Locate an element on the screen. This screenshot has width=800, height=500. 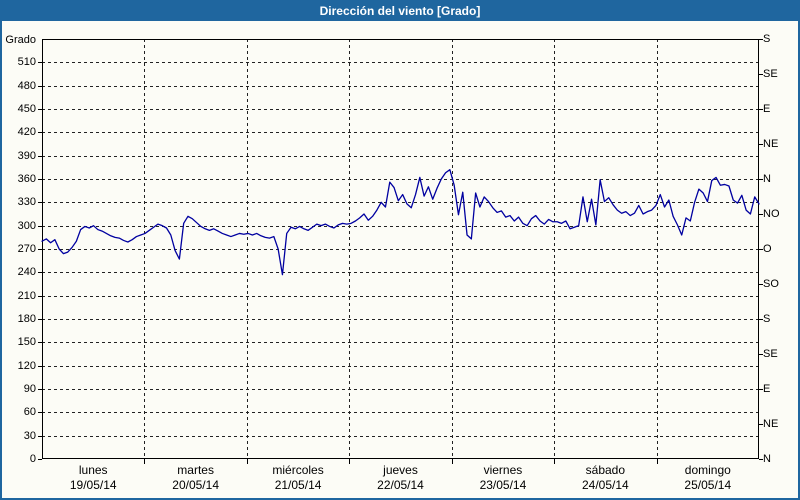
title-bar: Dirección del viento [Grado] is located at coordinates (400, 11).